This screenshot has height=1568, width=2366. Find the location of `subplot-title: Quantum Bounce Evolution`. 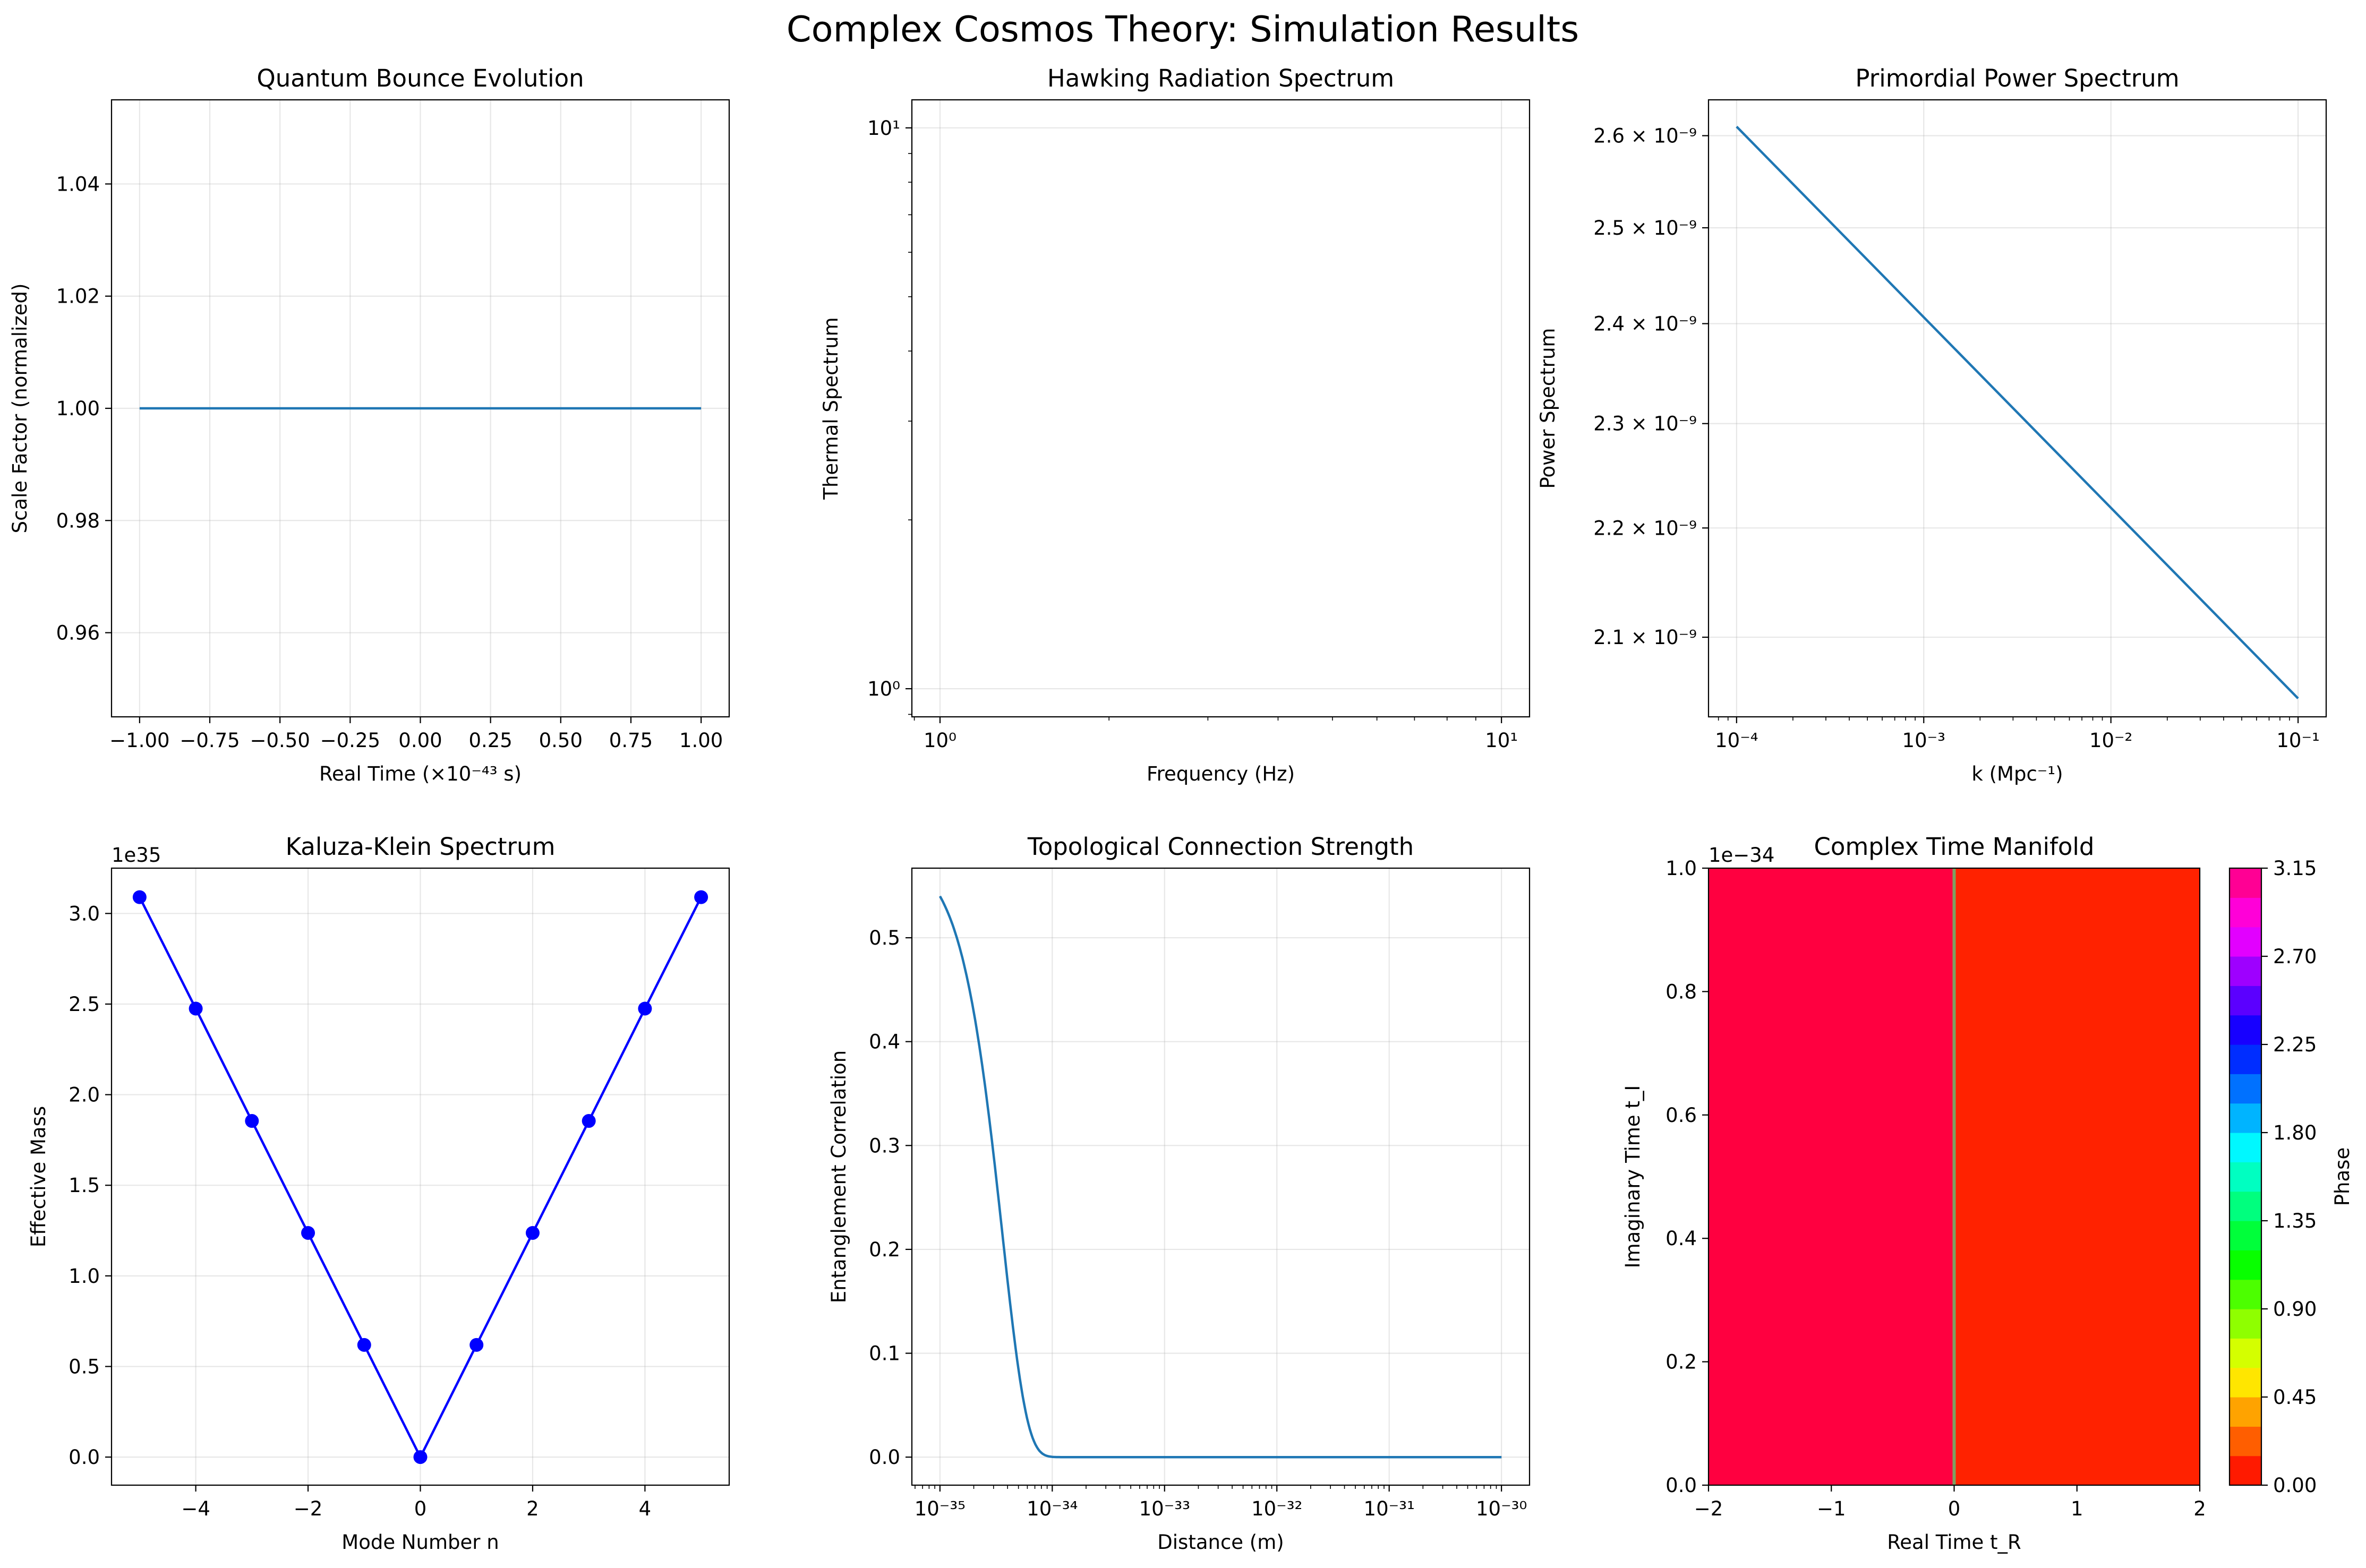

subplot-title: Quantum Bounce Evolution is located at coordinates (420, 78).